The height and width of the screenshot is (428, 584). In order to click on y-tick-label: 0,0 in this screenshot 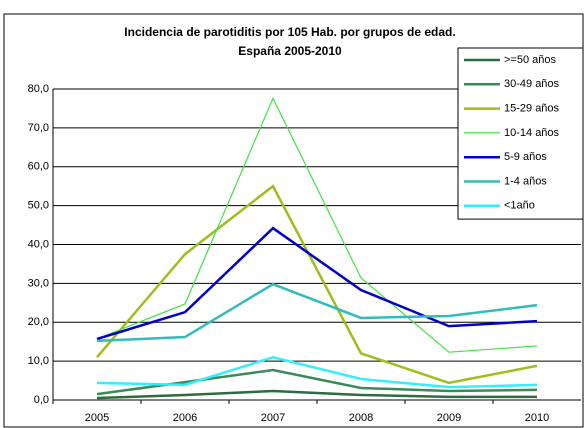, I will do `click(41, 400)`.